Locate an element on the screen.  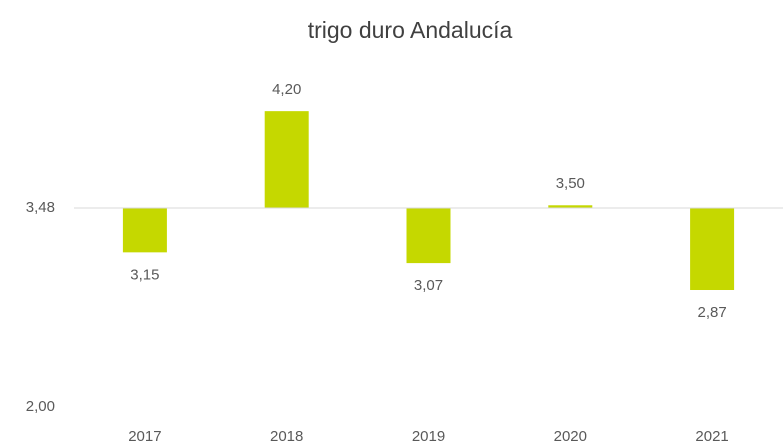
data-label: 2,87 is located at coordinates (711, 312).